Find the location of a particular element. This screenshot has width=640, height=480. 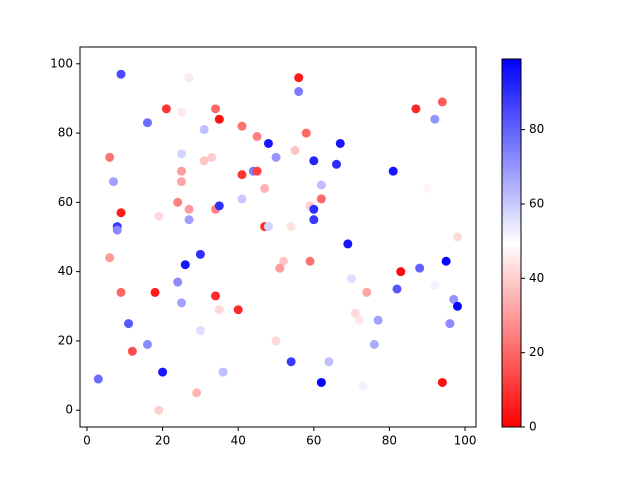

y-tick-label: 80 is located at coordinates (65, 133).